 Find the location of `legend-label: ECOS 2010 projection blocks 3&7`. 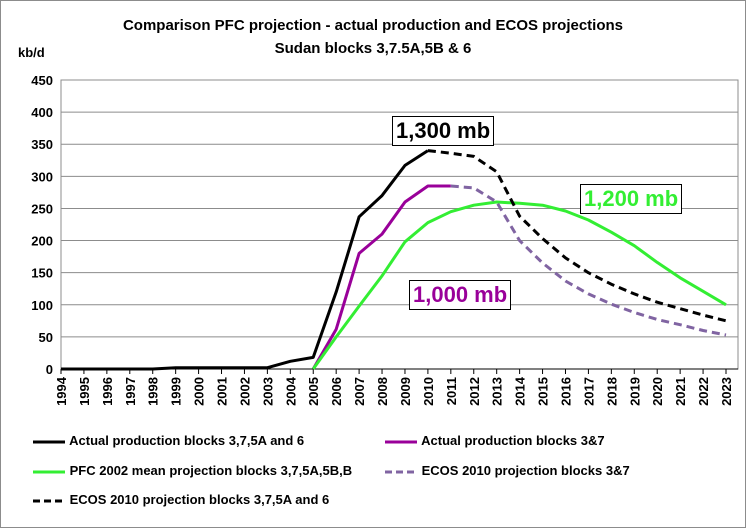

legend-label: ECOS 2010 projection blocks 3&7 is located at coordinates (525, 470).